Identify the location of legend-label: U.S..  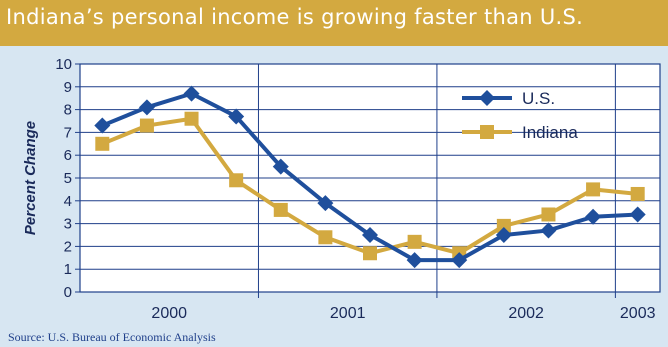
(538, 98).